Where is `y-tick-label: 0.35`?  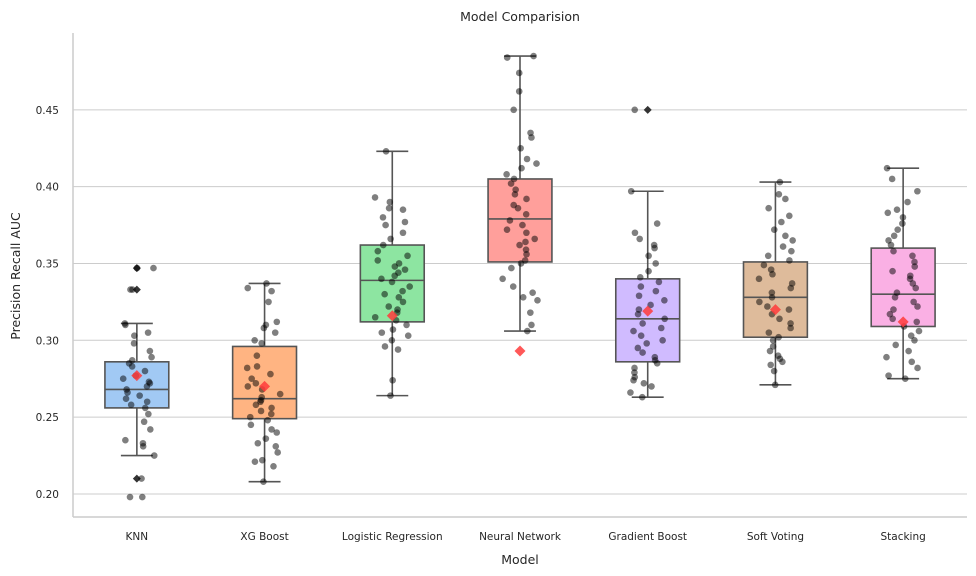 y-tick-label: 0.35 is located at coordinates (47, 264).